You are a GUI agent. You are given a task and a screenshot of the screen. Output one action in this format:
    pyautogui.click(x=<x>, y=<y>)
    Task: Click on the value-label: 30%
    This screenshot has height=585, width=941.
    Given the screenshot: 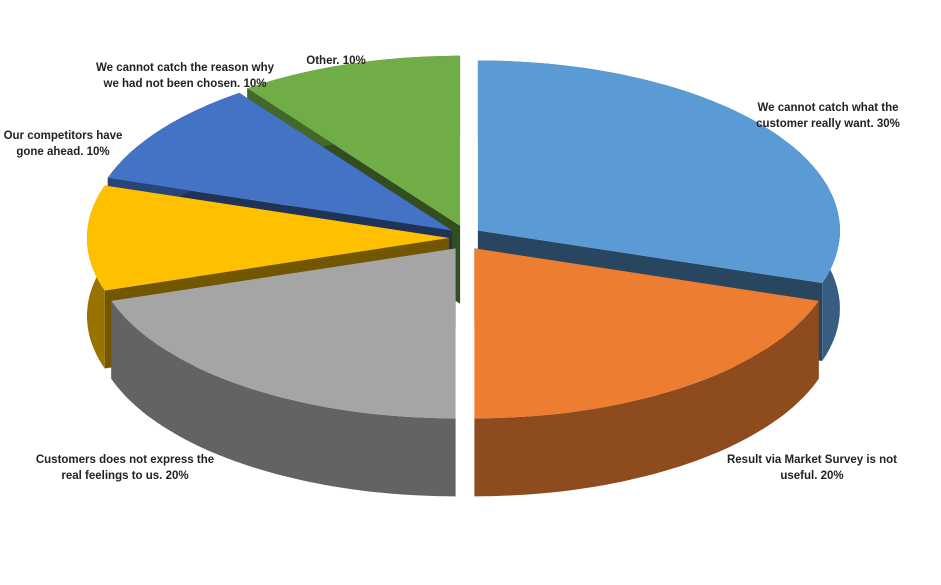 What is the action you would take?
    pyautogui.click(x=888, y=124)
    